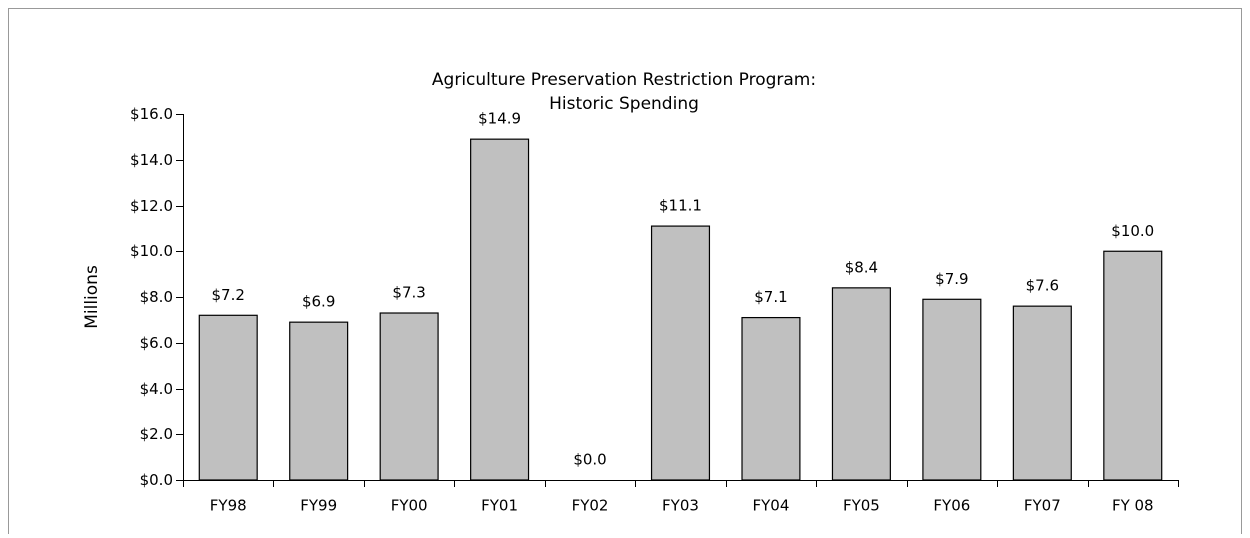  What do you see at coordinates (151, 114) in the screenshot?
I see `y-tick-label: $16.0` at bounding box center [151, 114].